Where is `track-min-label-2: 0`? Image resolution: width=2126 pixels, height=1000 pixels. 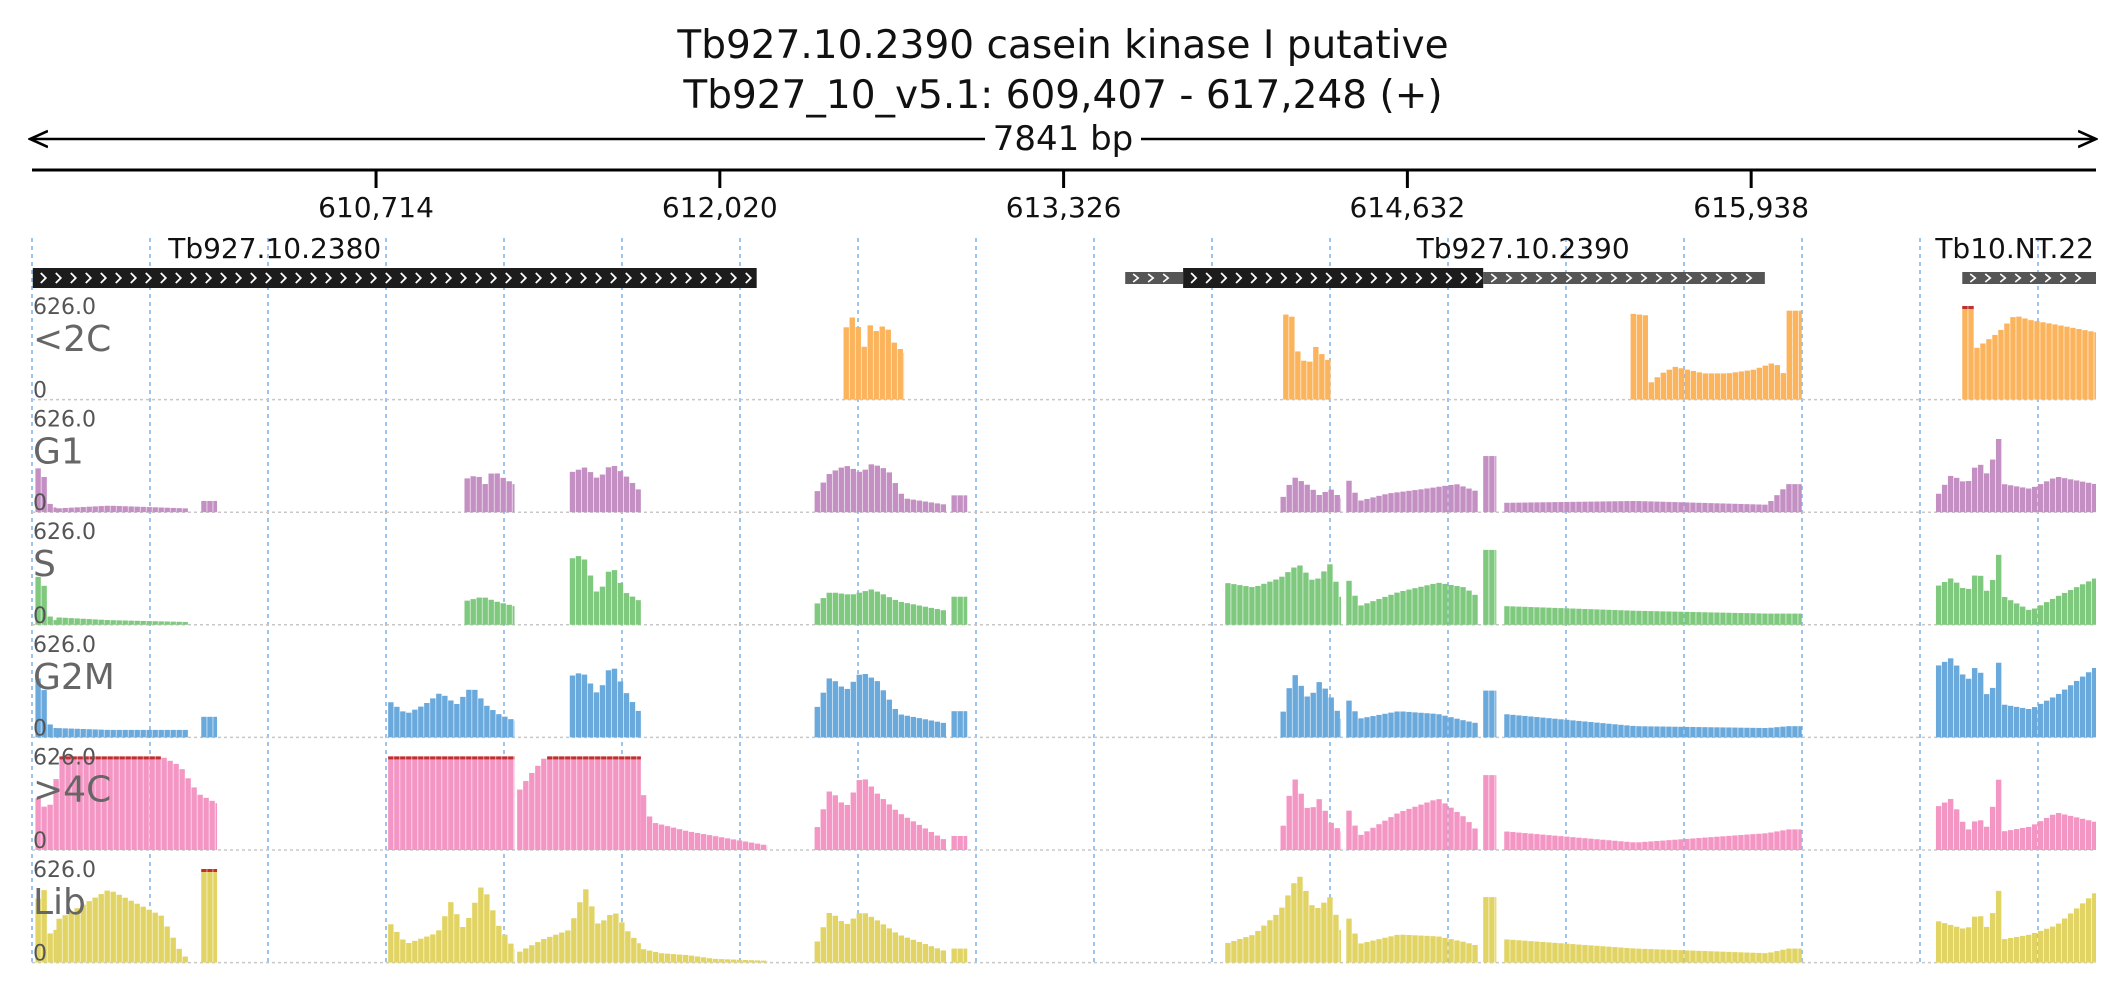 track-min-label-2: 0 is located at coordinates (40, 616).